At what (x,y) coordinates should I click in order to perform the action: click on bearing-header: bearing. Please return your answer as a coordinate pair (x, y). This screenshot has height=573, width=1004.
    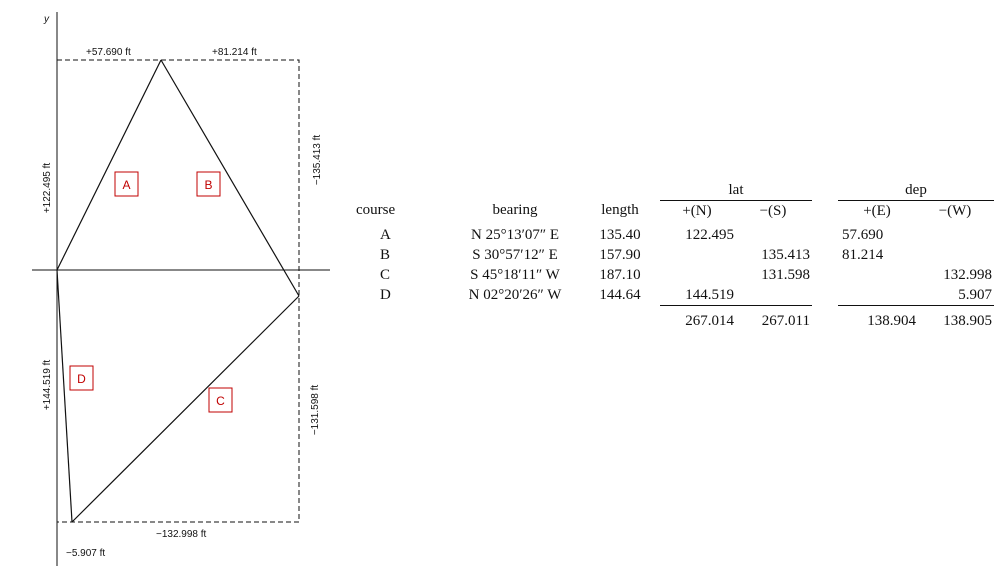
    Looking at the image, I should click on (515, 210).